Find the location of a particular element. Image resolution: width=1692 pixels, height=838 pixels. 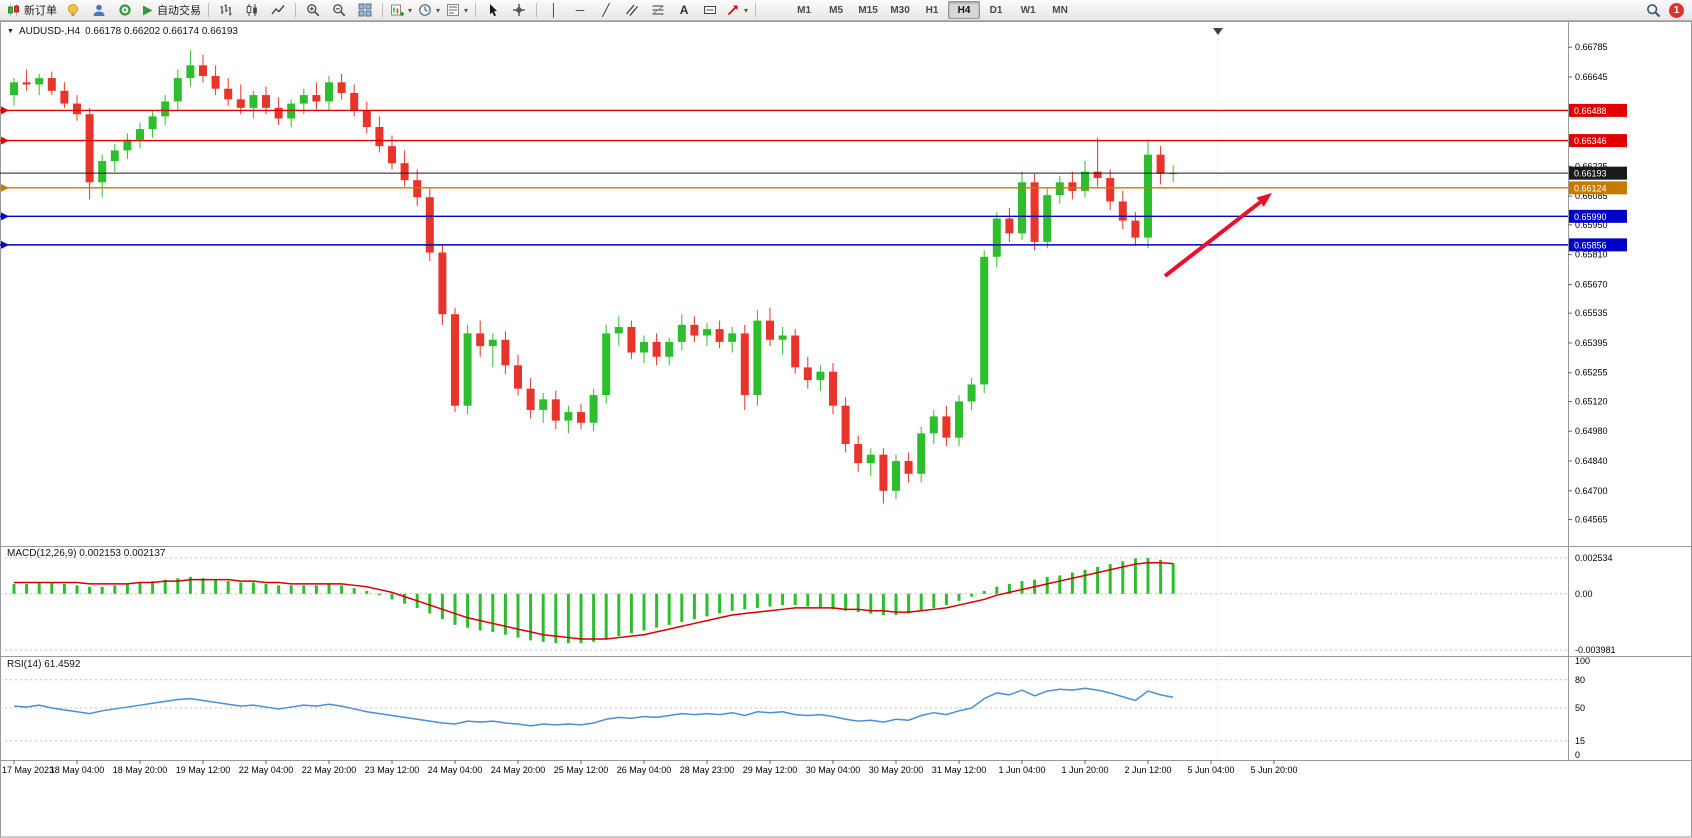

new-chart-button: ▾ is located at coordinates (401, 10).